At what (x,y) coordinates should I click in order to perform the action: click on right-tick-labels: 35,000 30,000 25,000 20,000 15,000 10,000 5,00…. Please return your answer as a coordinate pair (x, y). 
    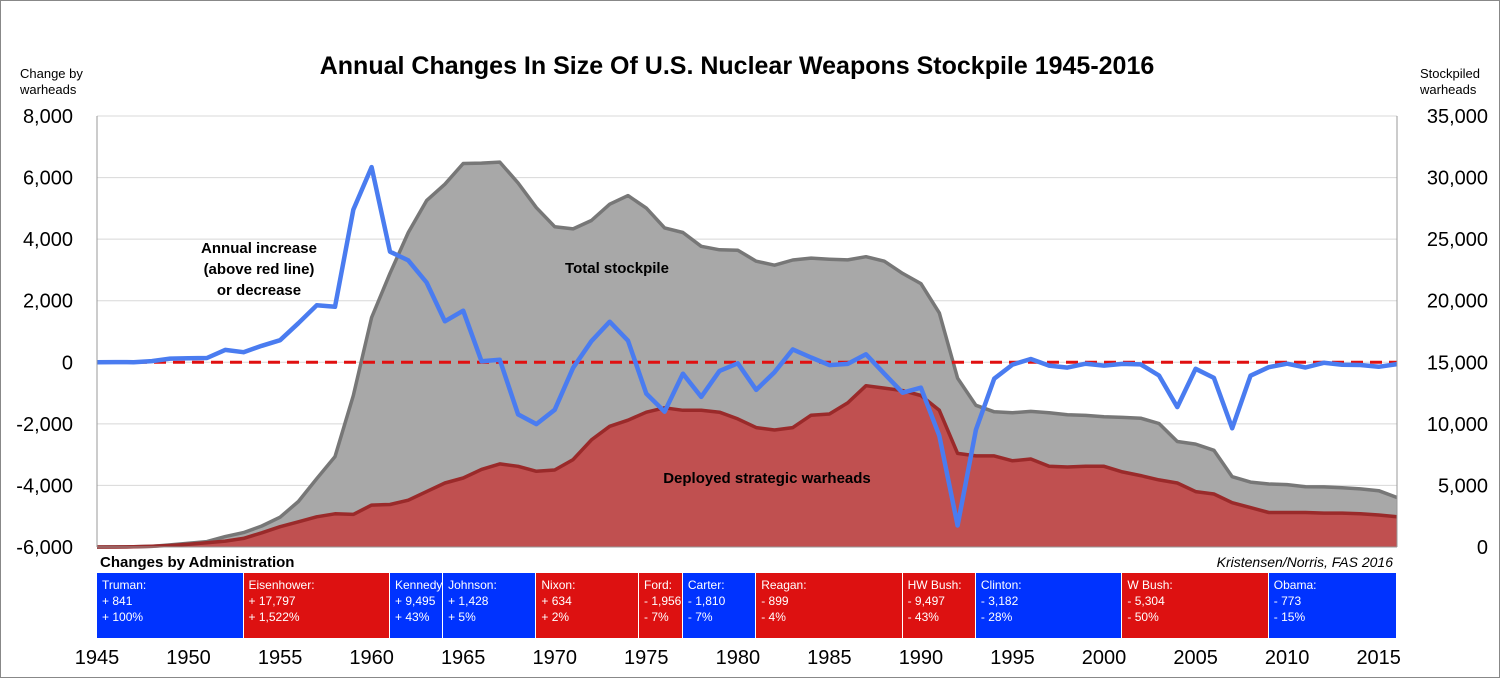
    Looking at the image, I should click on (1457, 332).